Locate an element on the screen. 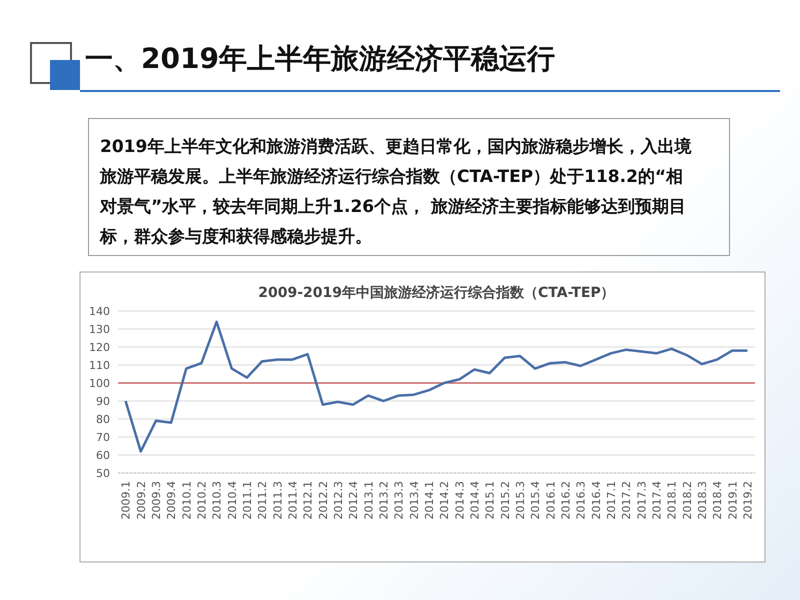 The height and width of the screenshot is (600, 800). text: 一、2019年上半年旅游经济平稳运行 is located at coordinates (320, 59).